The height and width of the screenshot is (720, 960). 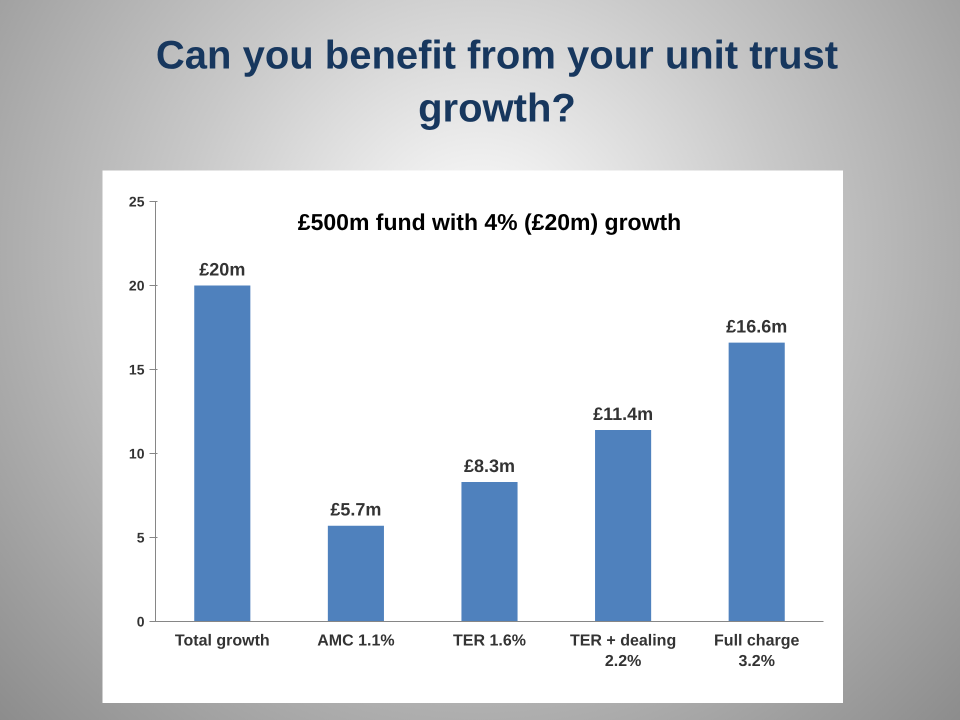 I want to click on y-tick-label: 25, so click(x=136, y=202).